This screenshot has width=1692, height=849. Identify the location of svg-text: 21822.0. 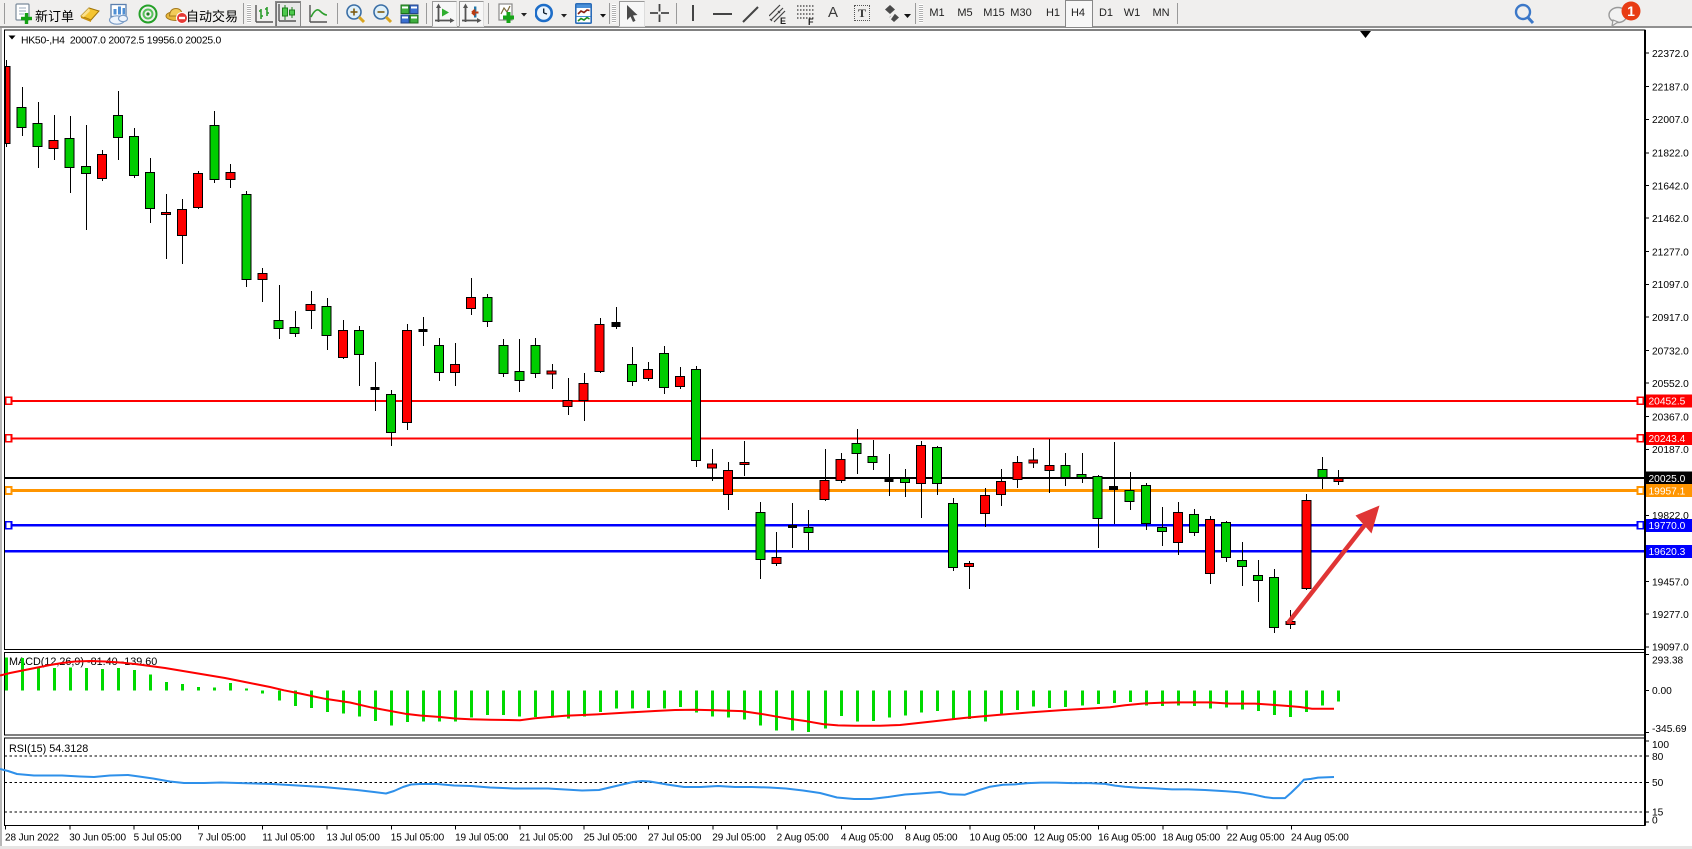
(1670, 154).